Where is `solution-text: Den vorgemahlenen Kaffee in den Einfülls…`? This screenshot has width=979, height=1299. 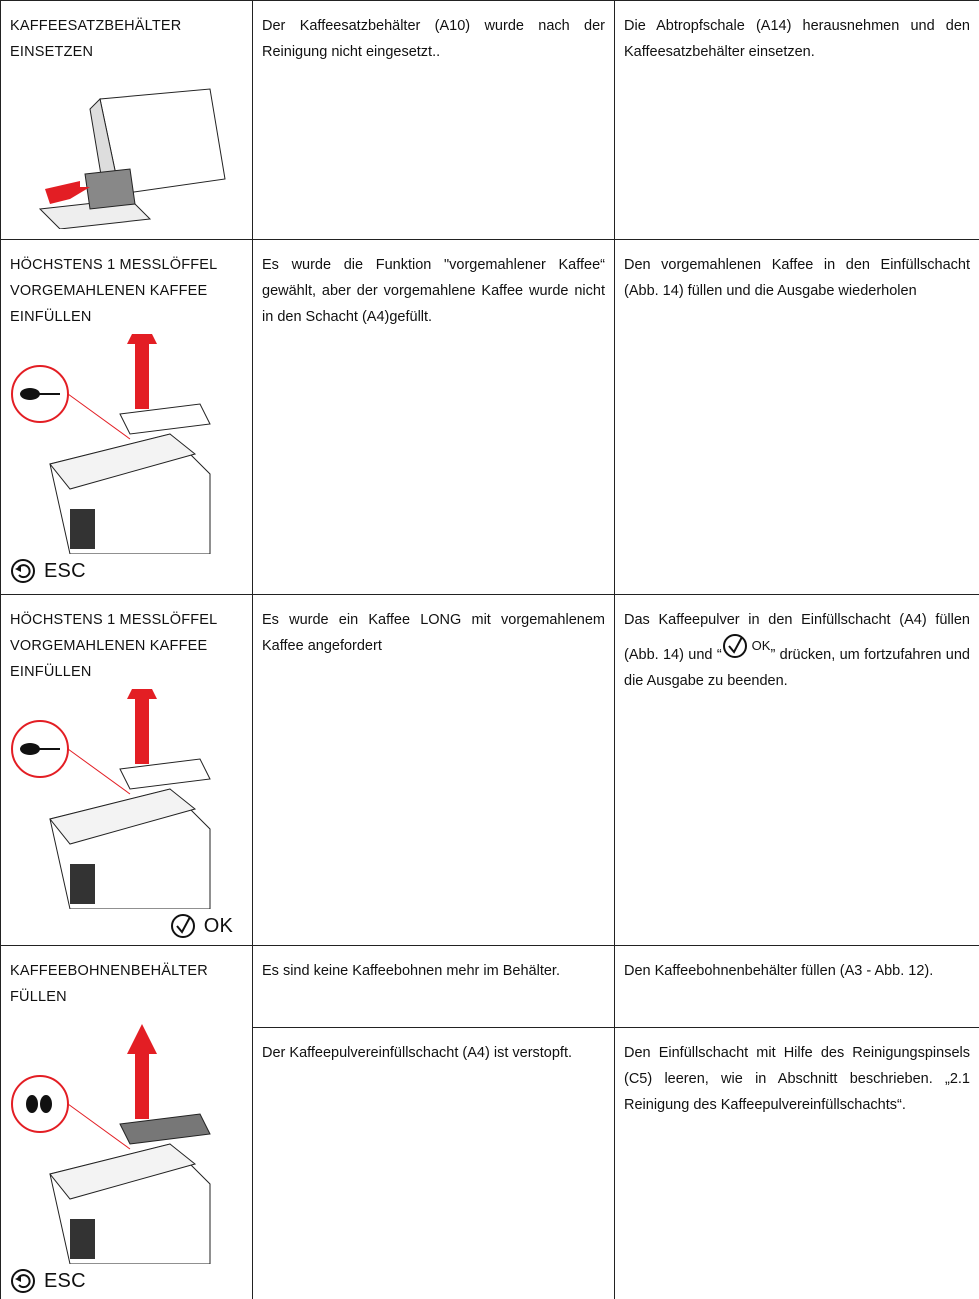 solution-text: Den vorgemahlenen Kaffee in den Einfülls… is located at coordinates (797, 278).